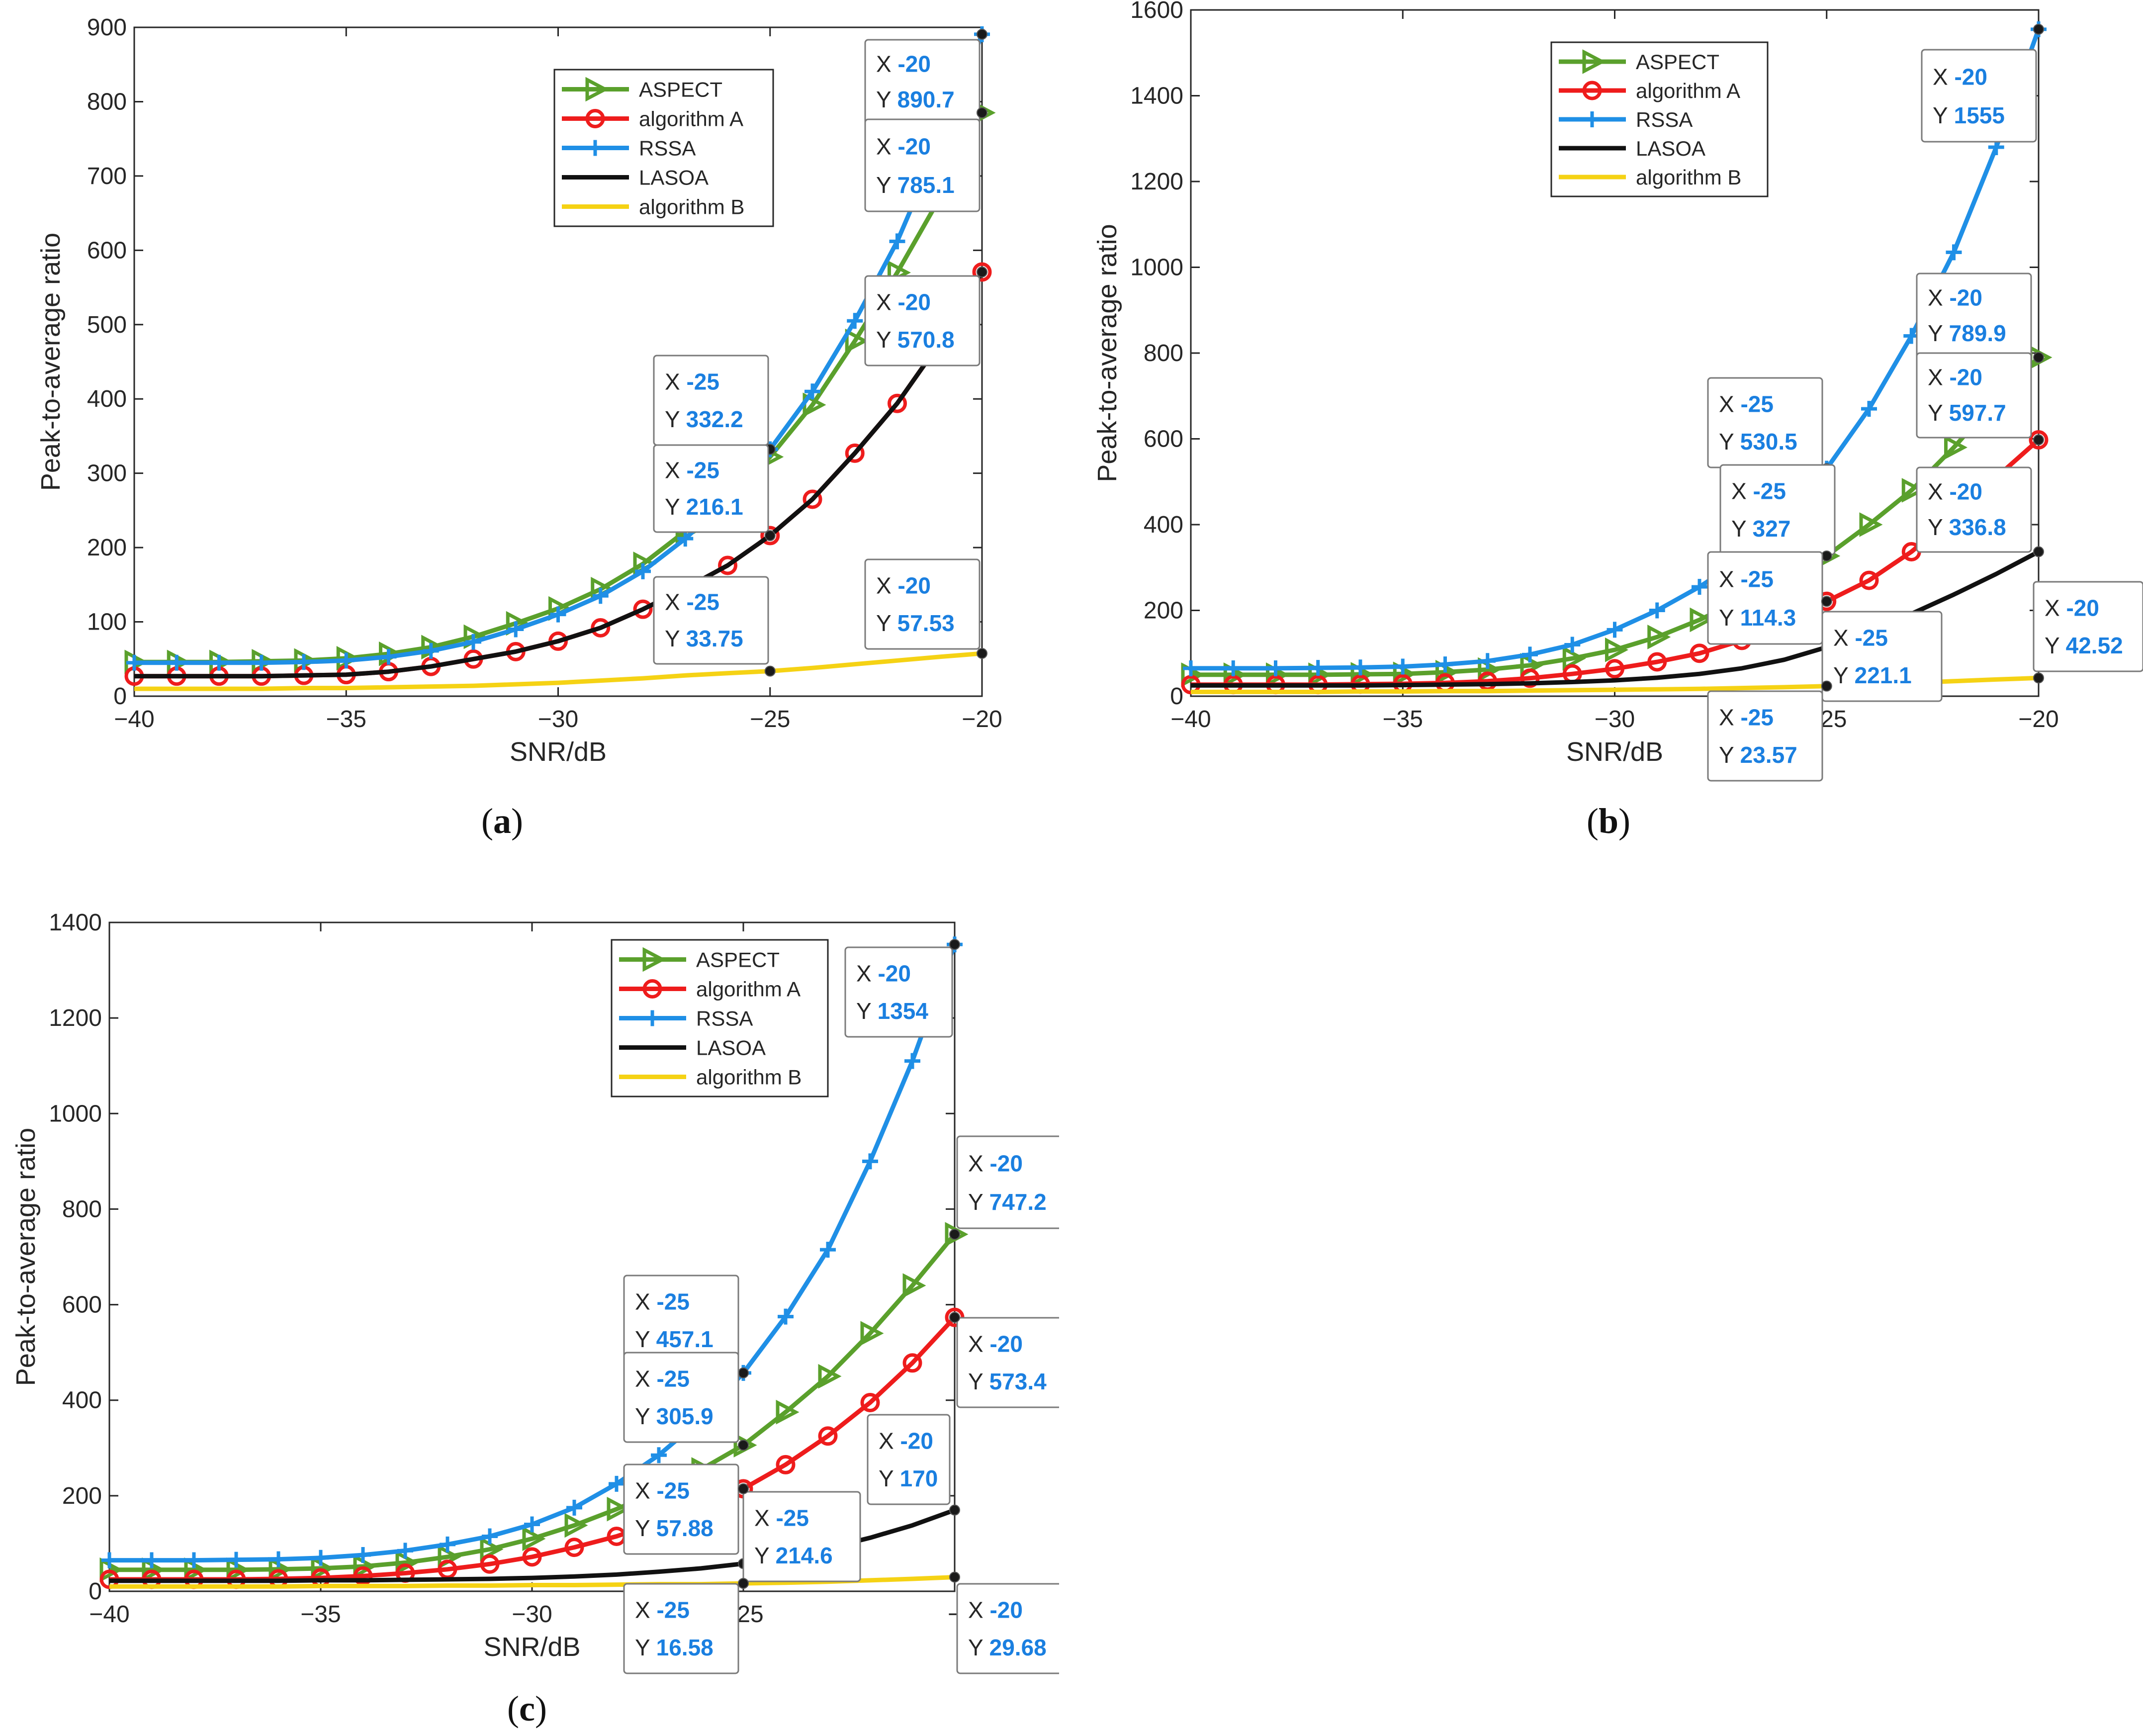  What do you see at coordinates (559, 475) in the screenshot?
I see `series-line-lasoa` at bounding box center [559, 475].